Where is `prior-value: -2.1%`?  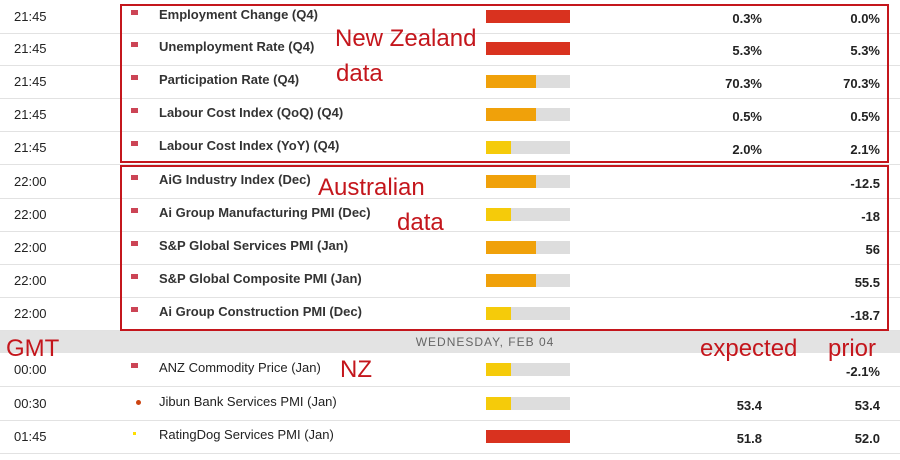 prior-value: -2.1% is located at coordinates (863, 371).